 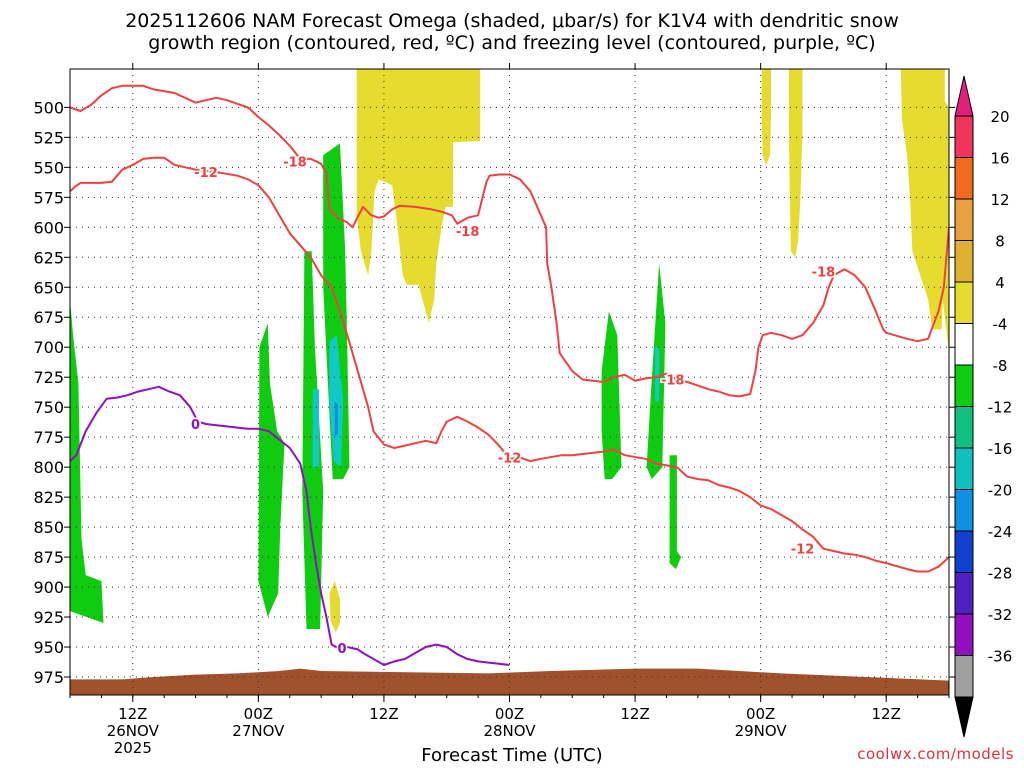 What do you see at coordinates (999, 117) in the screenshot?
I see `colorbar-label-0: 20` at bounding box center [999, 117].